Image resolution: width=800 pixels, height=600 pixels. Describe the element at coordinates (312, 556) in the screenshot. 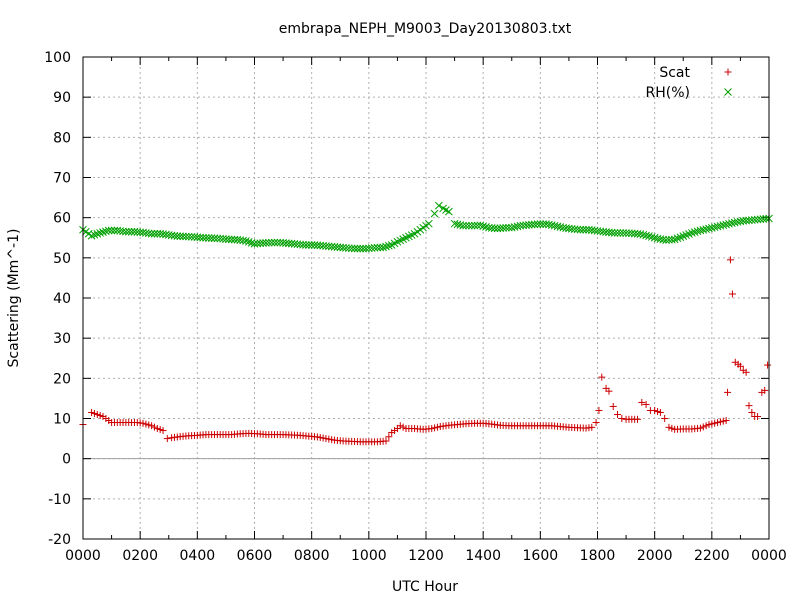

I see `x-tick-label: 0800` at that location.